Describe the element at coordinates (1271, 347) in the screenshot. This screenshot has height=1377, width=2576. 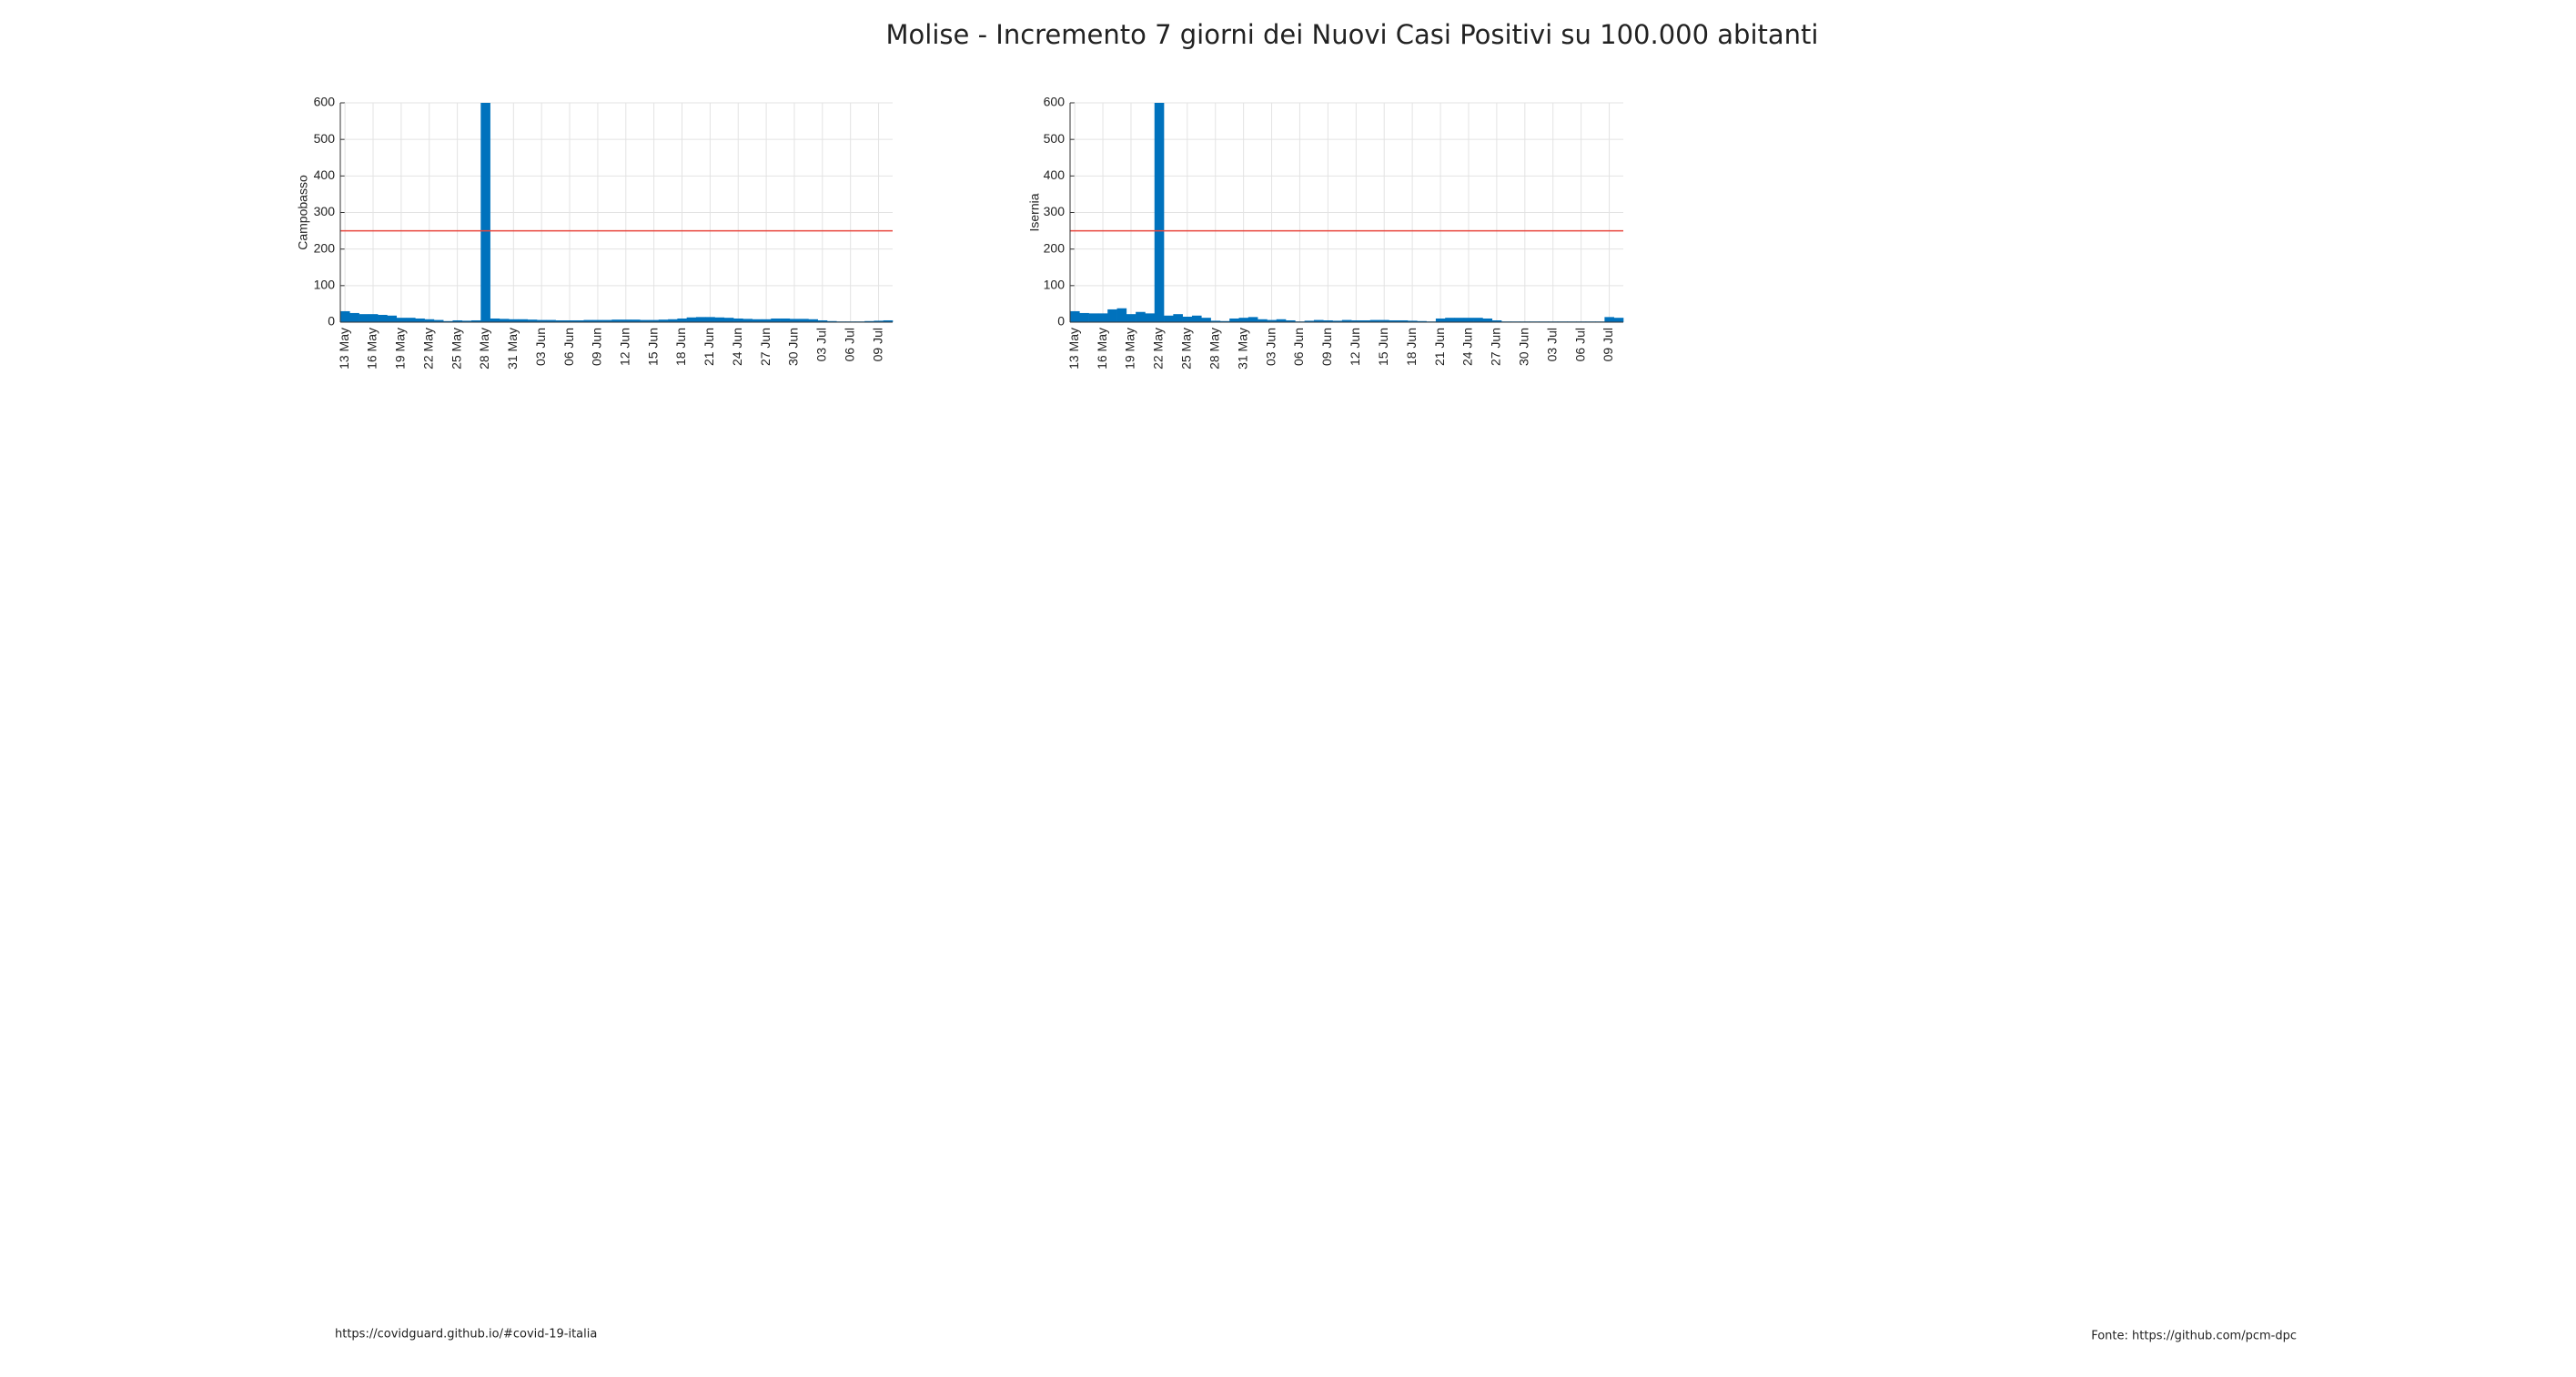
I see `x-tick-label: 03 Jun` at that location.